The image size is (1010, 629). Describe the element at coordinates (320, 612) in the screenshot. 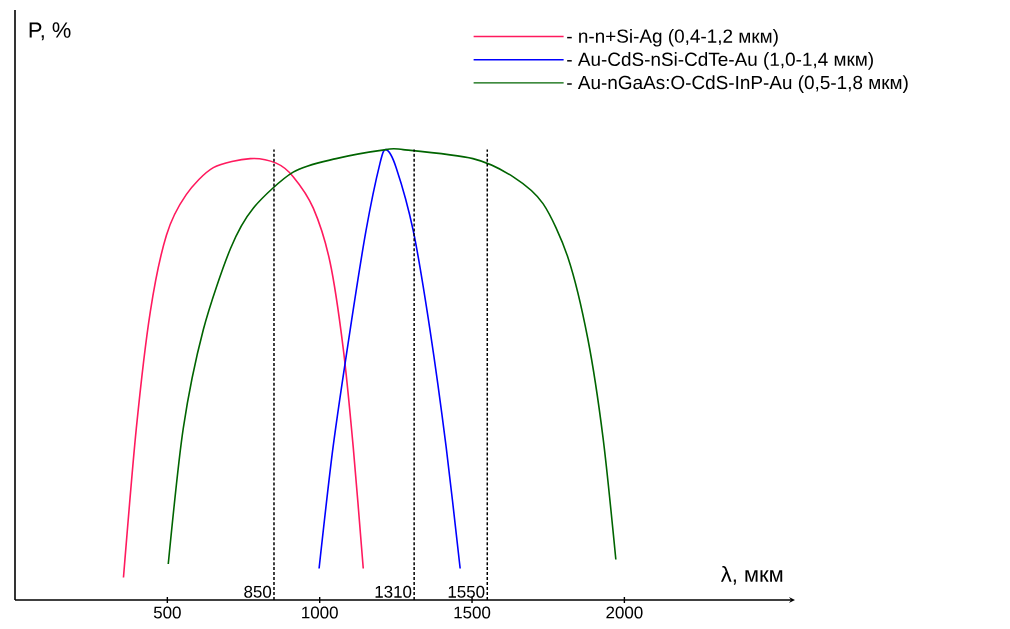

I see `x-tick-label: 1000` at that location.